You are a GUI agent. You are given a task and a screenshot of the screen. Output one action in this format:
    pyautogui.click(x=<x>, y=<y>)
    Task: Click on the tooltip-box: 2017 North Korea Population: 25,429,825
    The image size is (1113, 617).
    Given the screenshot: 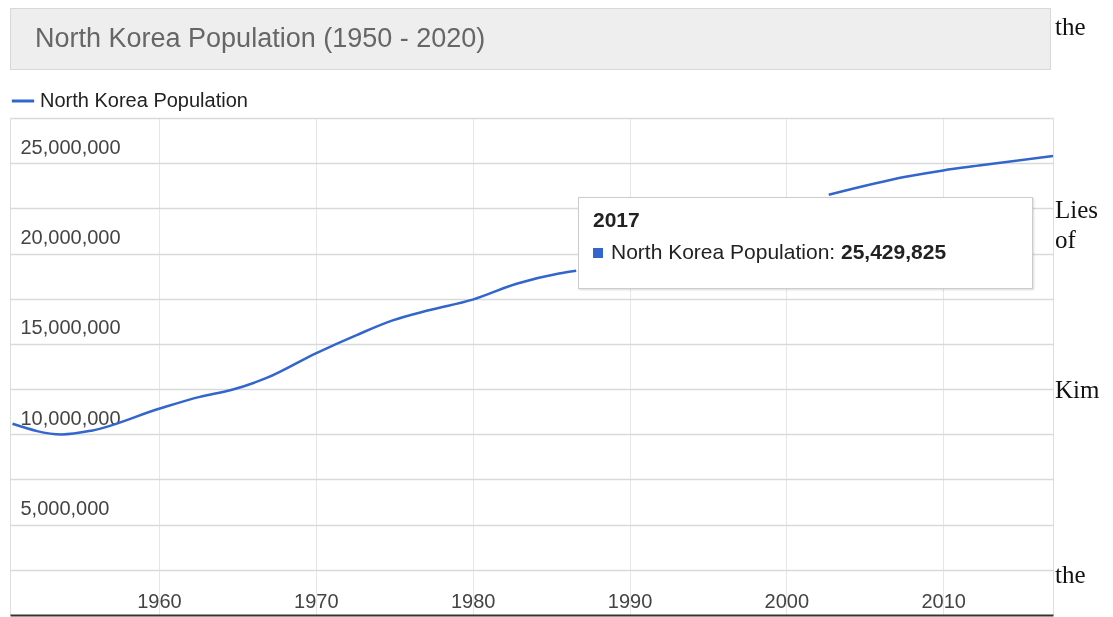 What is the action you would take?
    pyautogui.click(x=805, y=243)
    